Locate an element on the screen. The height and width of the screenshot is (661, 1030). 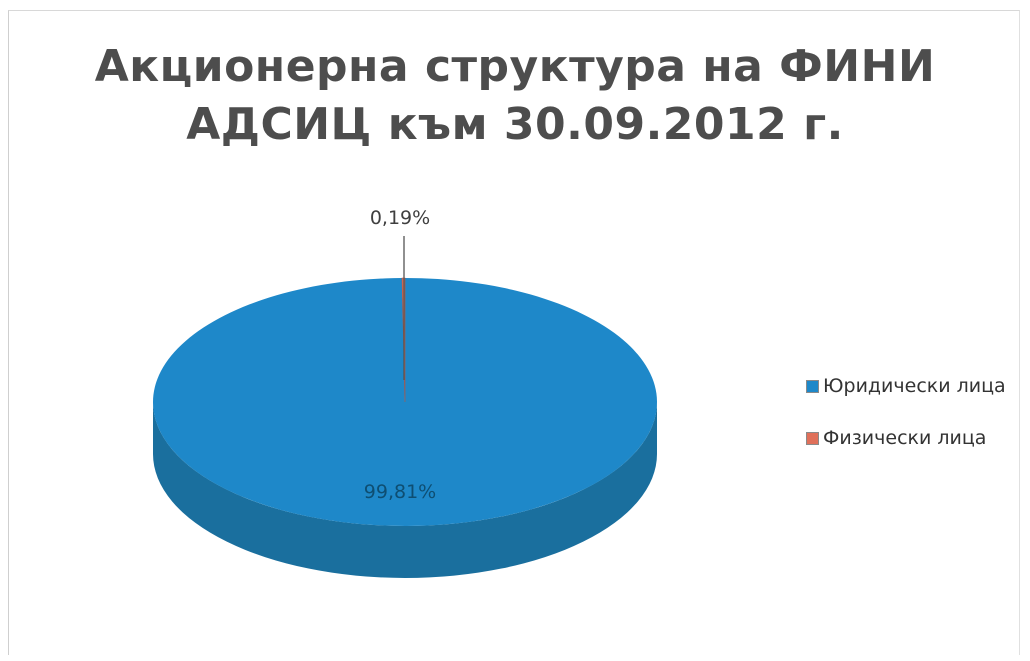
legend-label-fizicheski: Физически лица is located at coordinates (905, 438).